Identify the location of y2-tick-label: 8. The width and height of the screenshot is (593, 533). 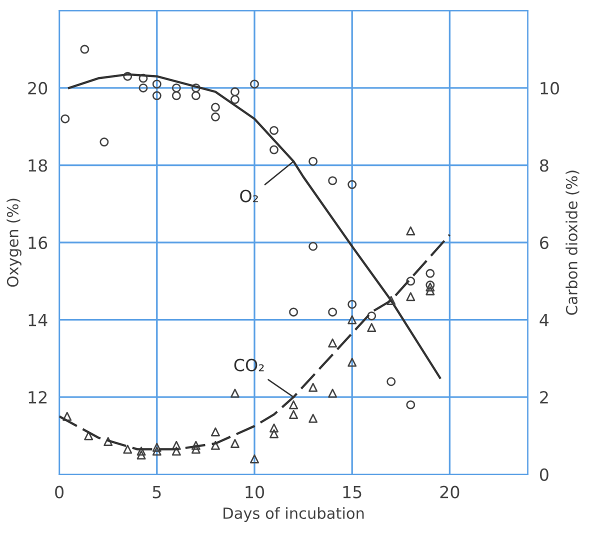
(544, 165).